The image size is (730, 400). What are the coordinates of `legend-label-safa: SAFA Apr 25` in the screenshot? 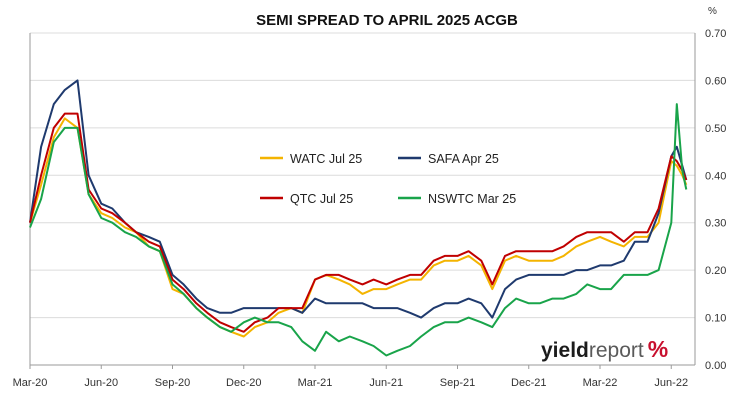 It's located at (463, 159).